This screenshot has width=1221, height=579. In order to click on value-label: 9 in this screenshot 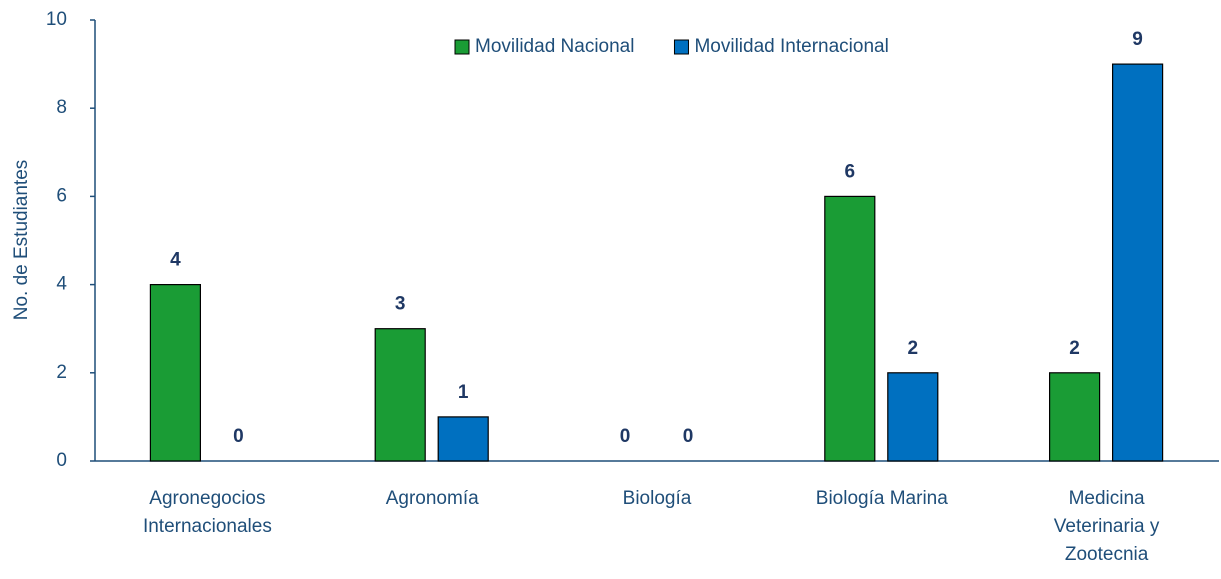, I will do `click(1137, 39)`.